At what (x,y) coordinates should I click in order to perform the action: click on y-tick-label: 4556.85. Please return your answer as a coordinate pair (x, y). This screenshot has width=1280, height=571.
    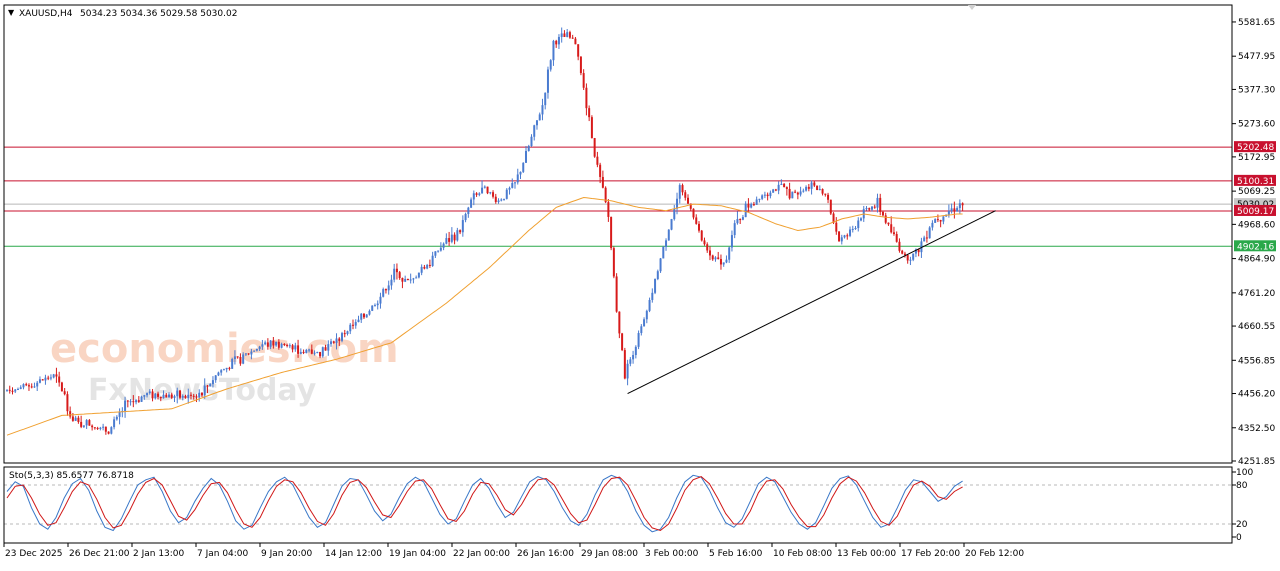
    Looking at the image, I should click on (1256, 361).